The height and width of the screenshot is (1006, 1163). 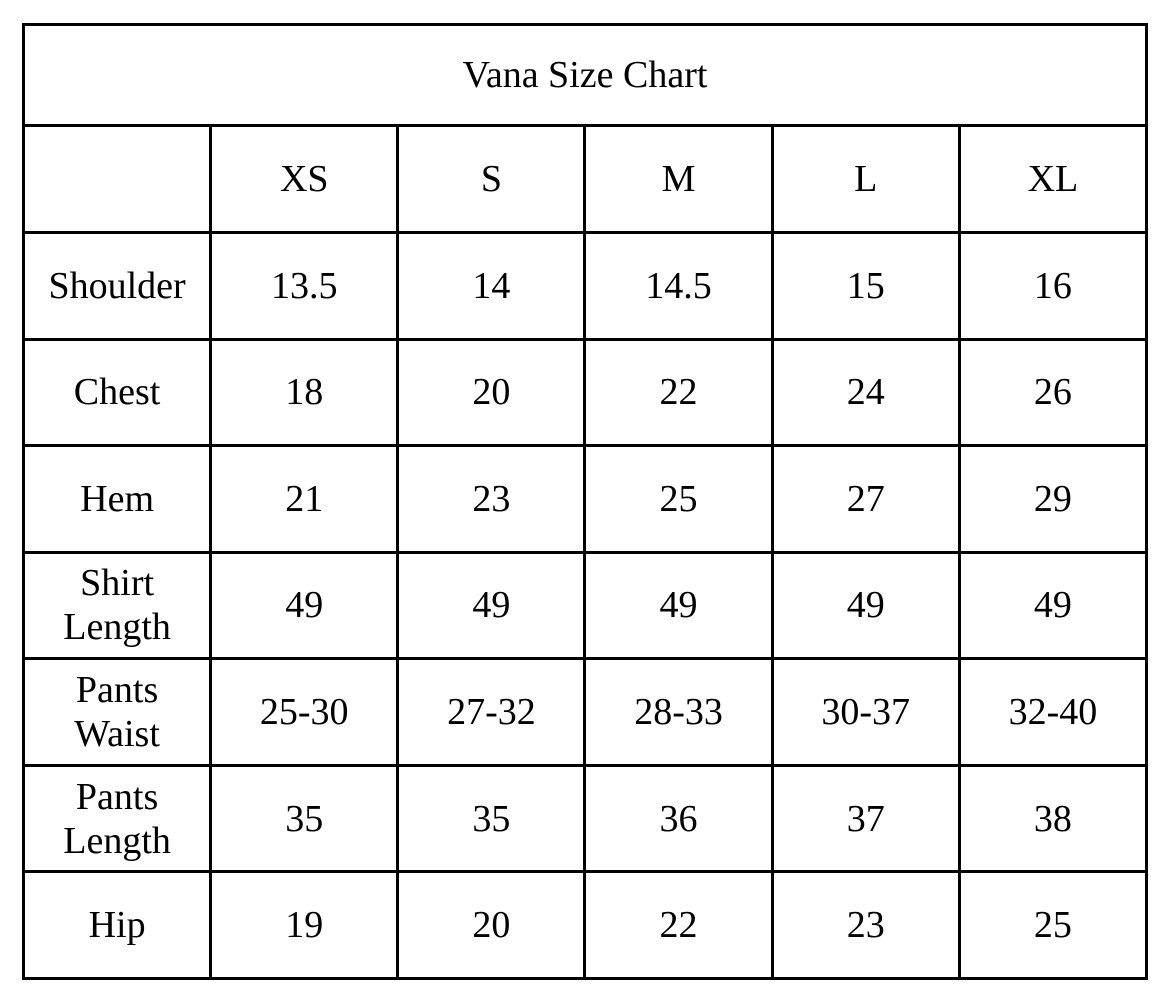 I want to click on col-header-xs: XS, so click(x=304, y=179).